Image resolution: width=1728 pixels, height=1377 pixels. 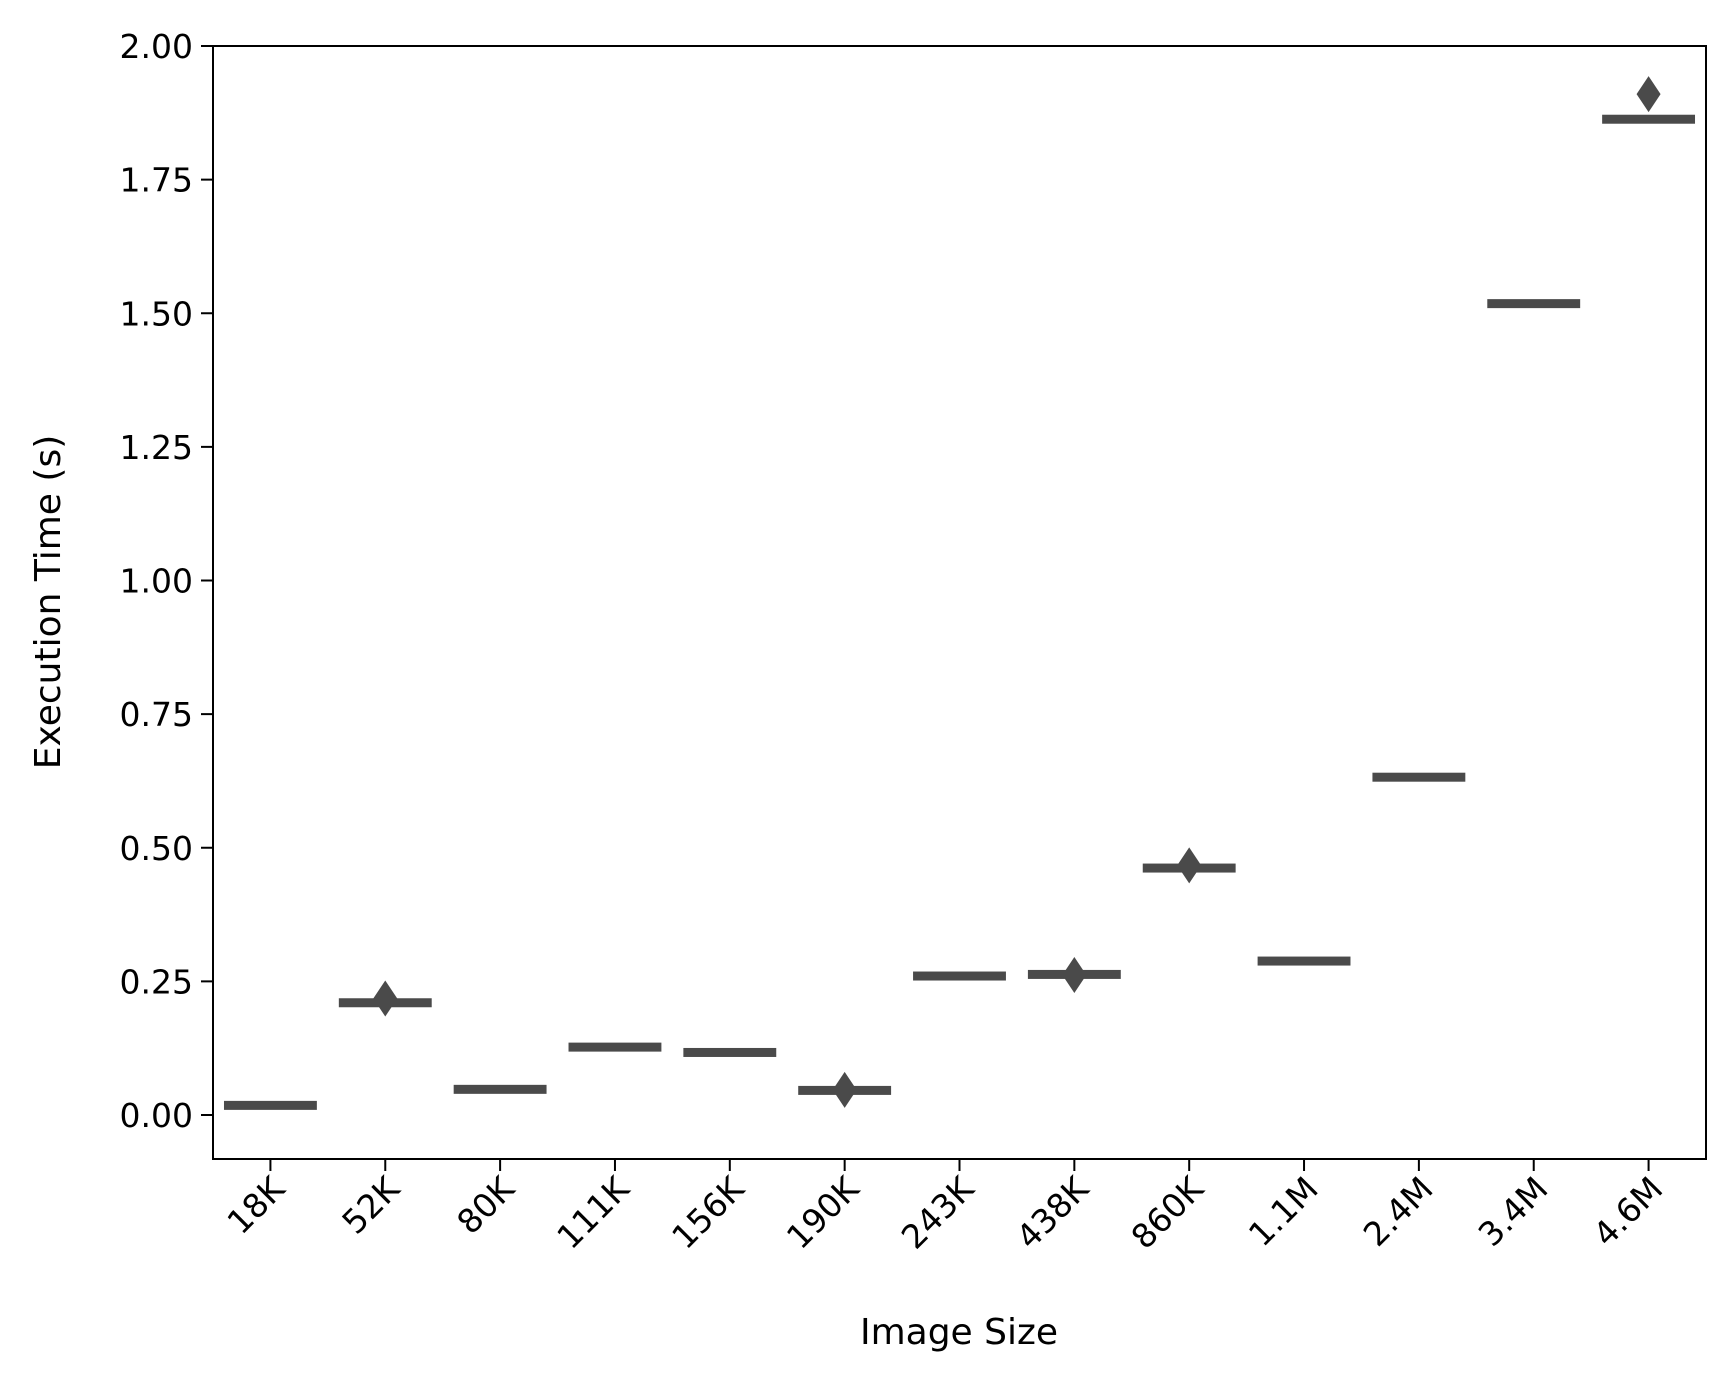 I want to click on x-axis-label: Image Size, so click(x=959, y=1332).